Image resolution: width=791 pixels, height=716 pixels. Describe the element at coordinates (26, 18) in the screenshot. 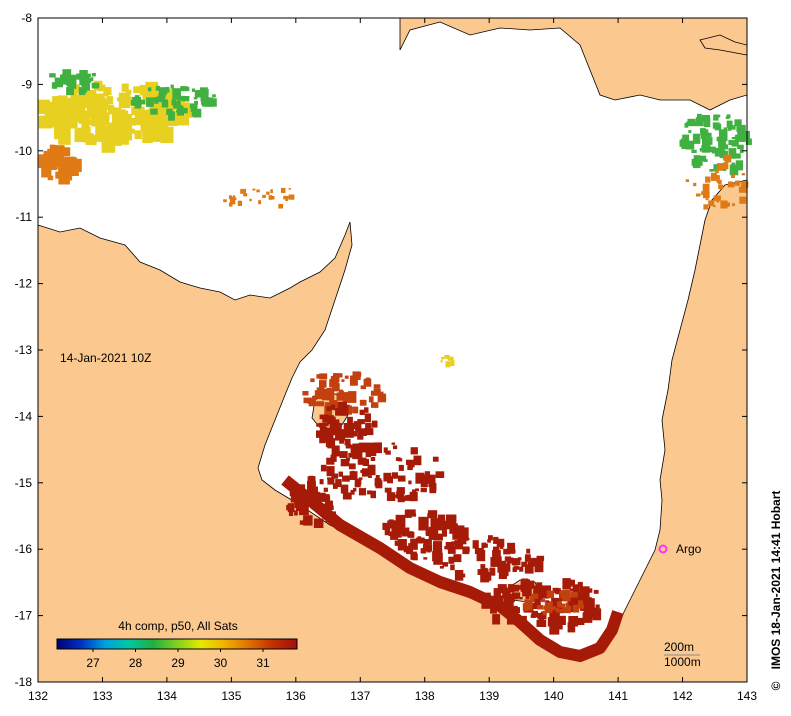

I see `lat-tick-label: -8` at that location.